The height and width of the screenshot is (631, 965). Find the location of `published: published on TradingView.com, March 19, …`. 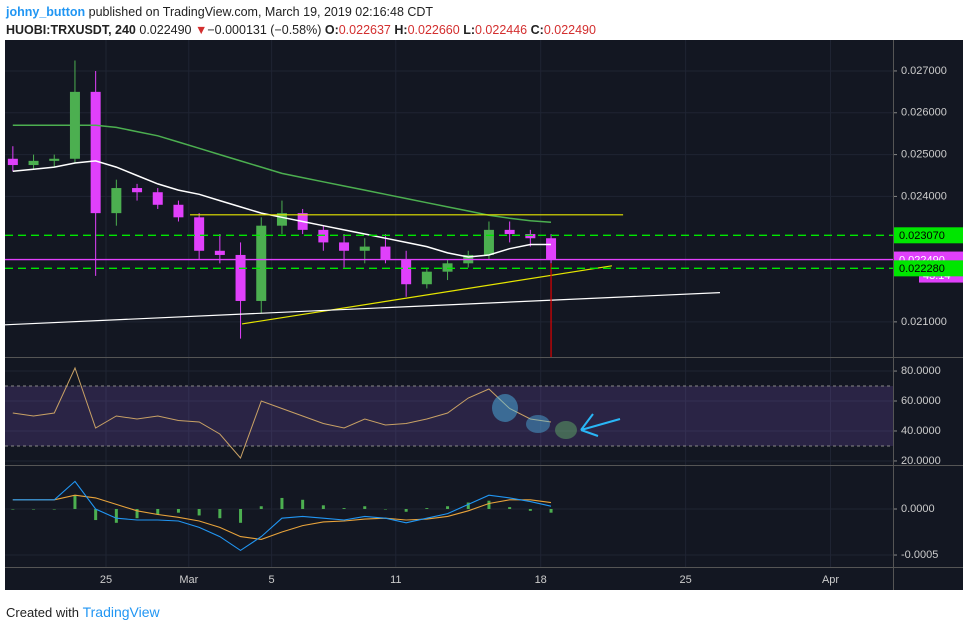

published: published on TradingView.com, March 19, … is located at coordinates (261, 12).